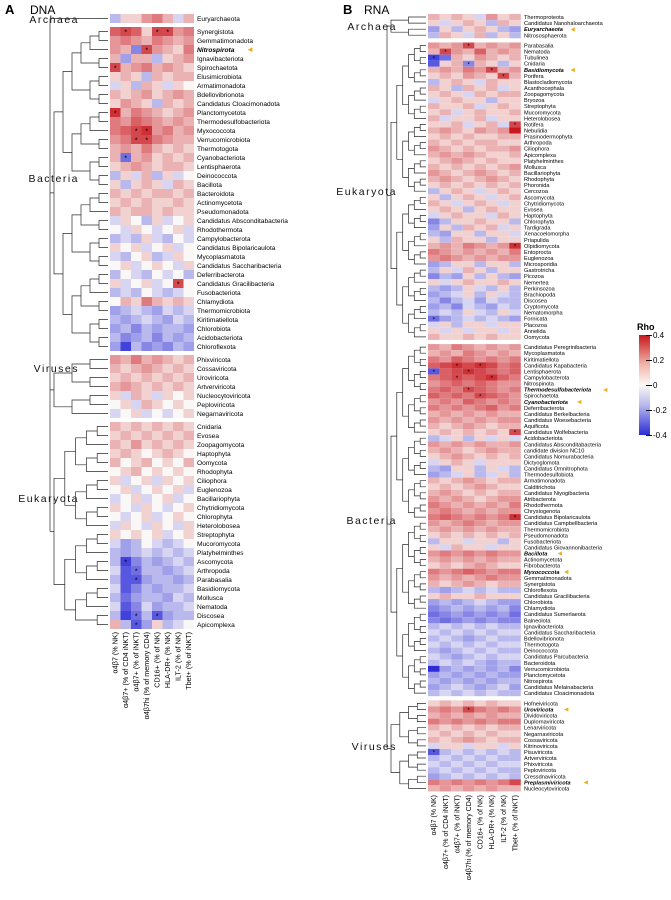 Image resolution: width=671 pixels, height=900 pixels. What do you see at coordinates (115, 113) in the screenshot?
I see `significance-asterisk: *` at bounding box center [115, 113].